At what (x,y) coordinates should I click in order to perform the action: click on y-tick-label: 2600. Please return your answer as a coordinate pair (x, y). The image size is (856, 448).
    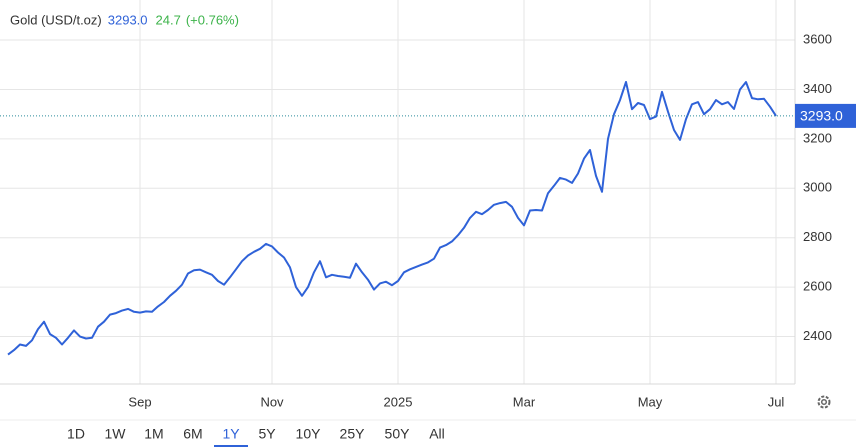
    Looking at the image, I should click on (817, 286).